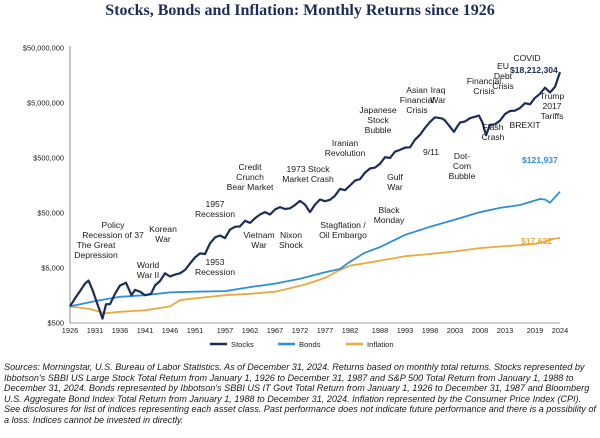 This screenshot has height=438, width=600. I want to click on end-label-bonds: $121,937, so click(540, 160).